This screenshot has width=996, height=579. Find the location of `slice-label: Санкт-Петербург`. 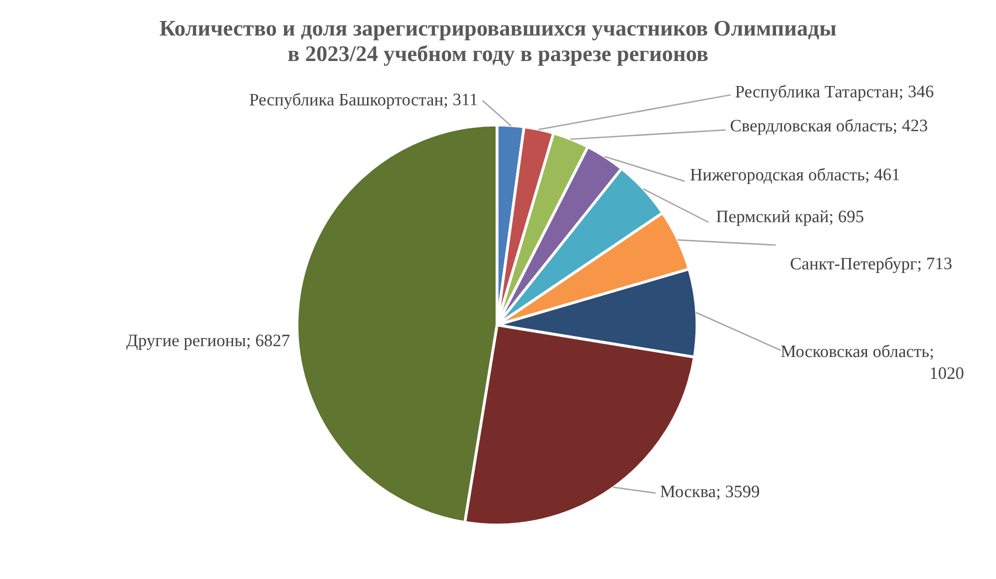

slice-label: Санкт-Петербург is located at coordinates (853, 265).